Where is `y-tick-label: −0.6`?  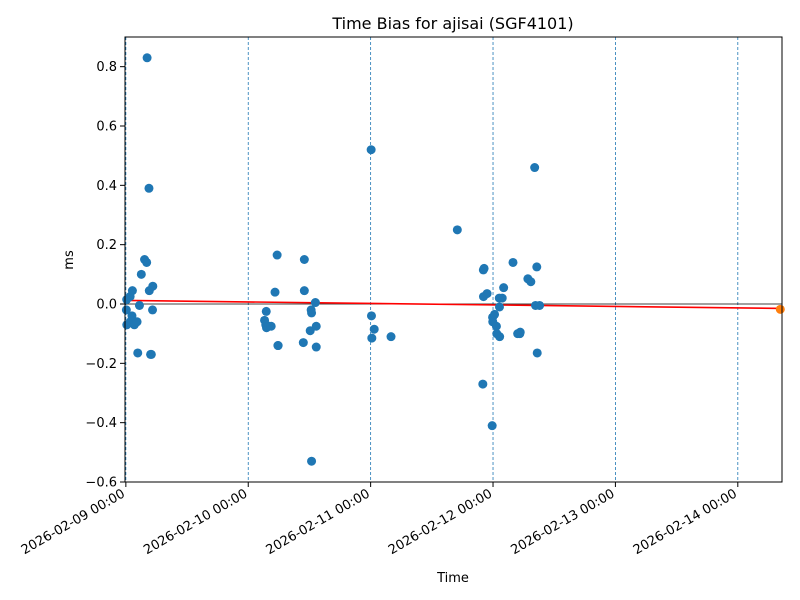 y-tick-label: −0.6 is located at coordinates (101, 483).